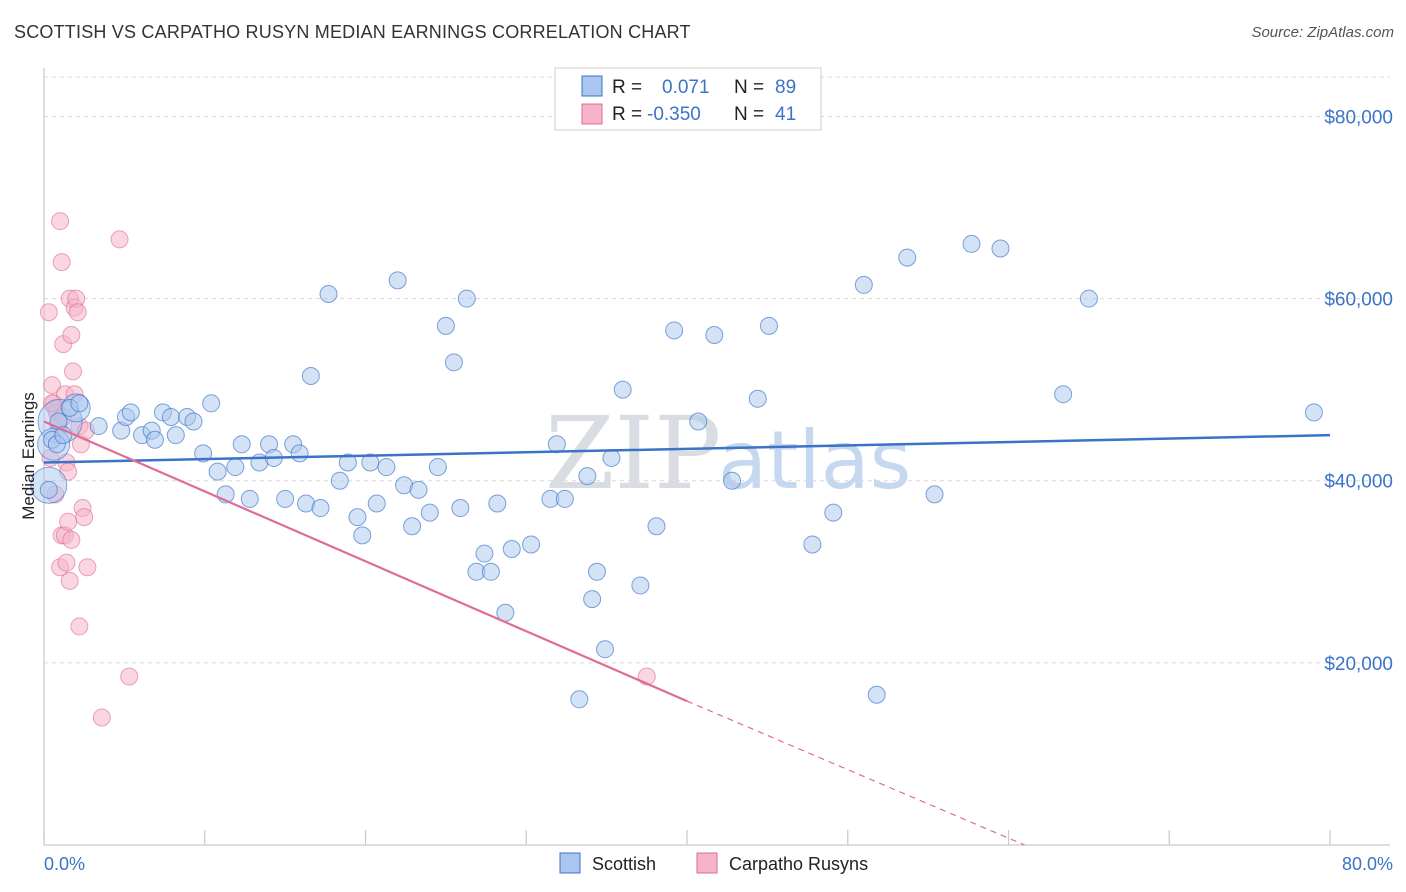 This screenshot has width=1406, height=892. Describe the element at coordinates (674, 114) in the screenshot. I see `legend-r-value: -0.350` at that location.